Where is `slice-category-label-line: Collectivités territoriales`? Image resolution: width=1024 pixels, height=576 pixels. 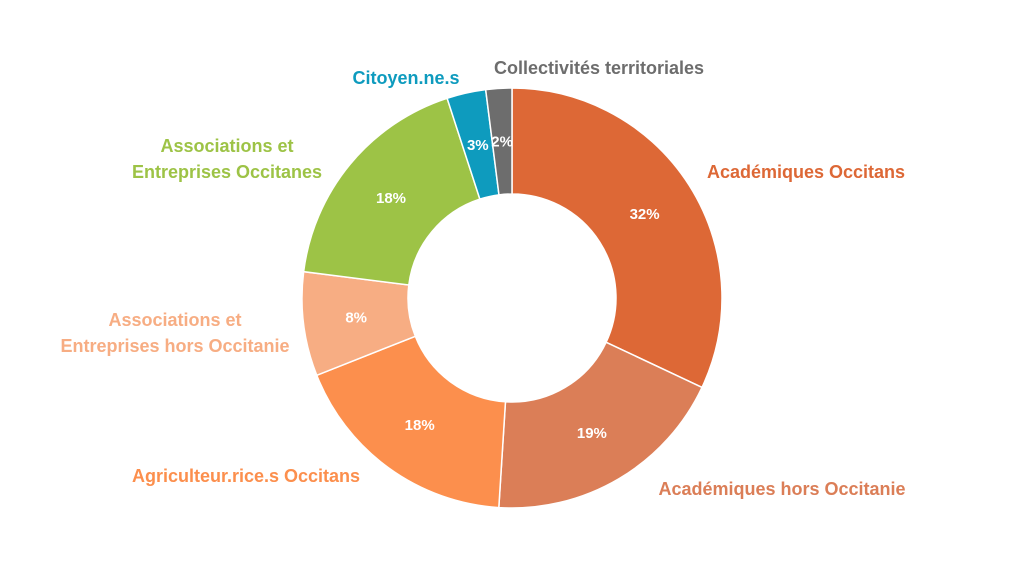 slice-category-label-line: Collectivités territoriales is located at coordinates (599, 68).